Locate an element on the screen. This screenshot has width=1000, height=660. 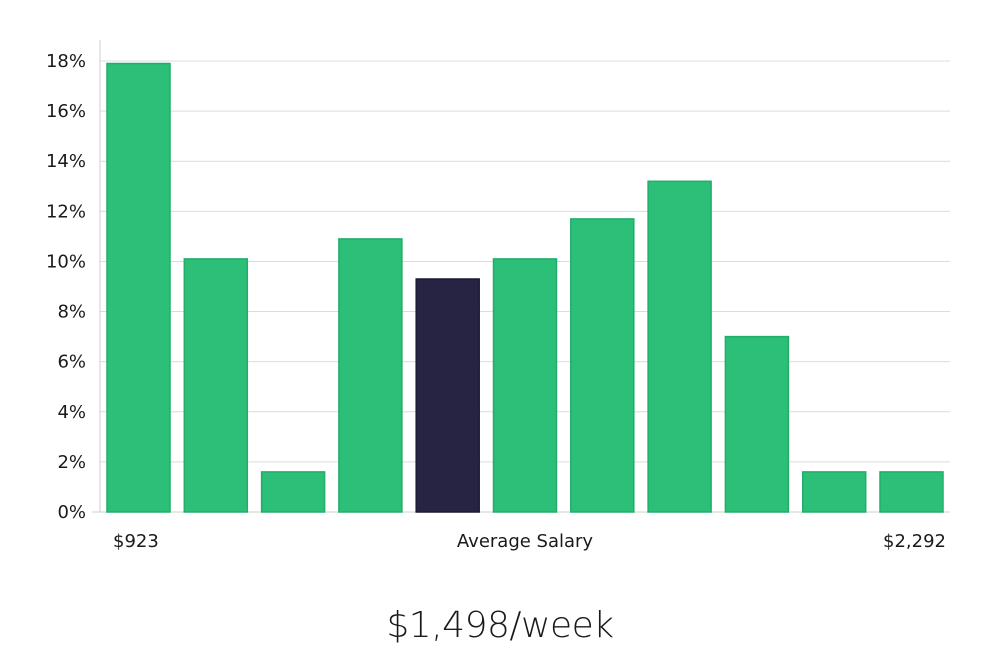
bar-average-highlight is located at coordinates (447, 395).